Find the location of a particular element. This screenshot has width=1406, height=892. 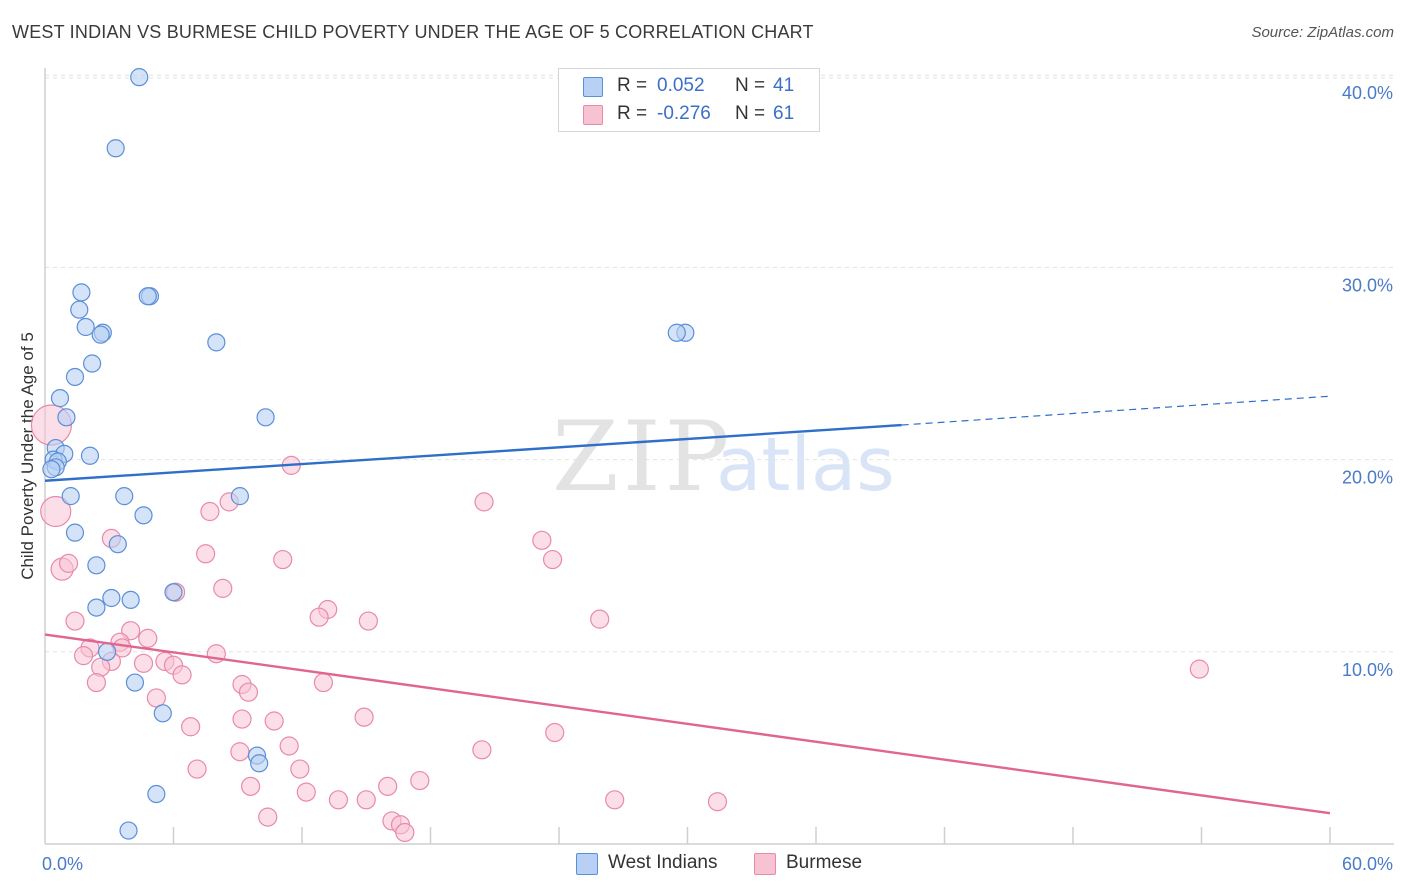

legend-r-value: -0.276 is located at coordinates (684, 113).